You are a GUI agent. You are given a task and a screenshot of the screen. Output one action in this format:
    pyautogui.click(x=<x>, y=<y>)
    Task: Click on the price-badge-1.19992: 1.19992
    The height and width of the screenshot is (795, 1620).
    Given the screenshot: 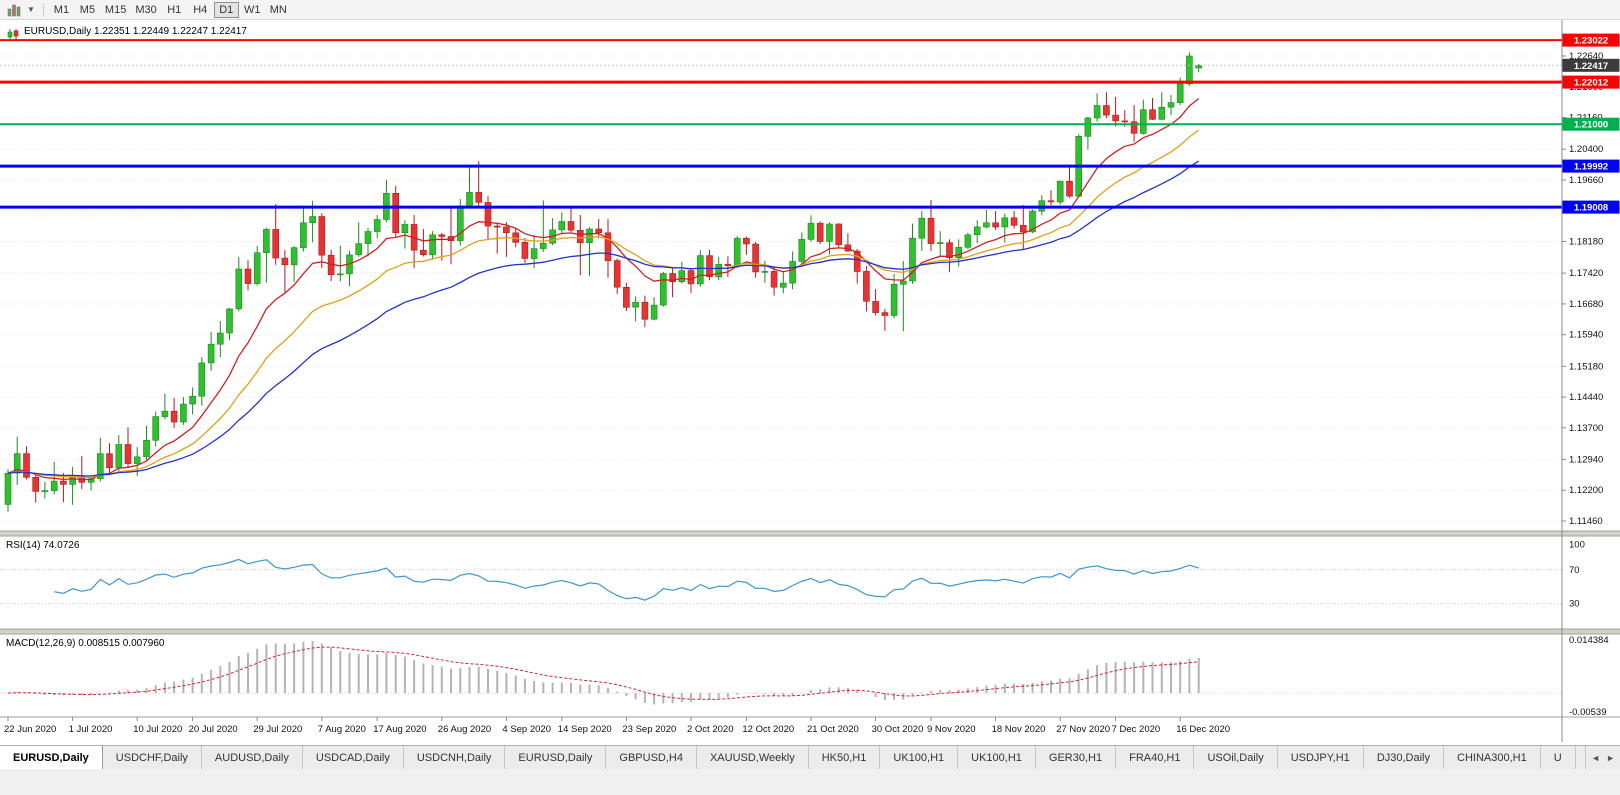 What is the action you would take?
    pyautogui.click(x=1591, y=166)
    